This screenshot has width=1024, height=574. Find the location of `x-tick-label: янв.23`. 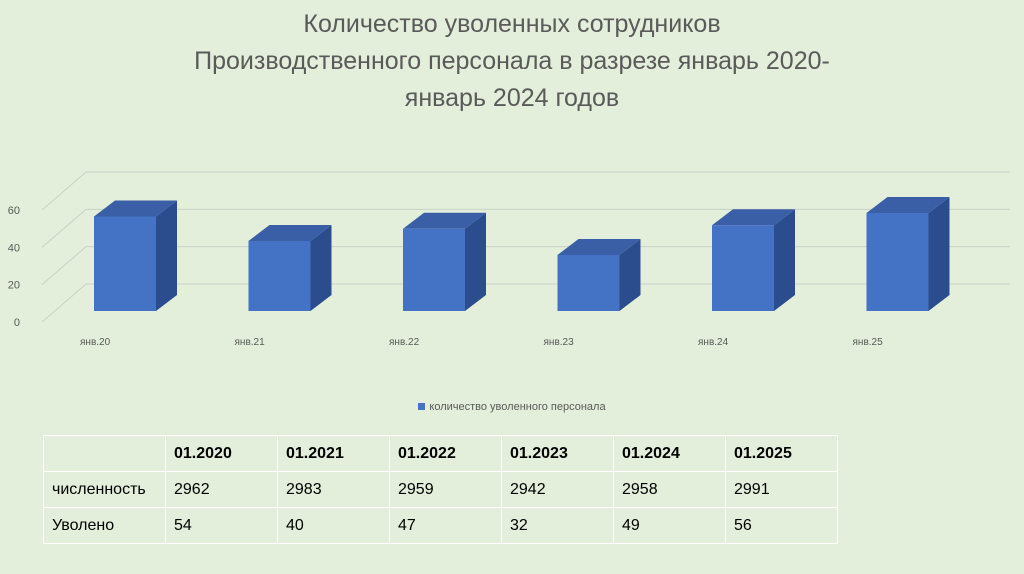

x-tick-label: янв.23 is located at coordinates (559, 342).